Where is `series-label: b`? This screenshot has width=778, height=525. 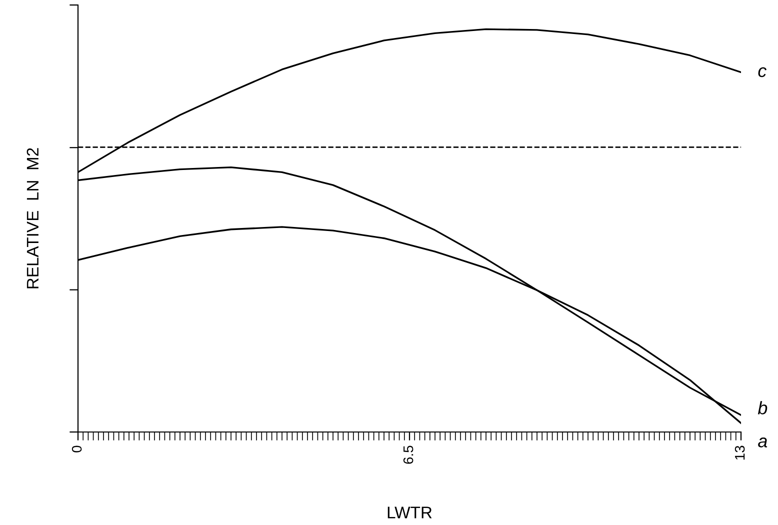 series-label: b is located at coordinates (763, 407).